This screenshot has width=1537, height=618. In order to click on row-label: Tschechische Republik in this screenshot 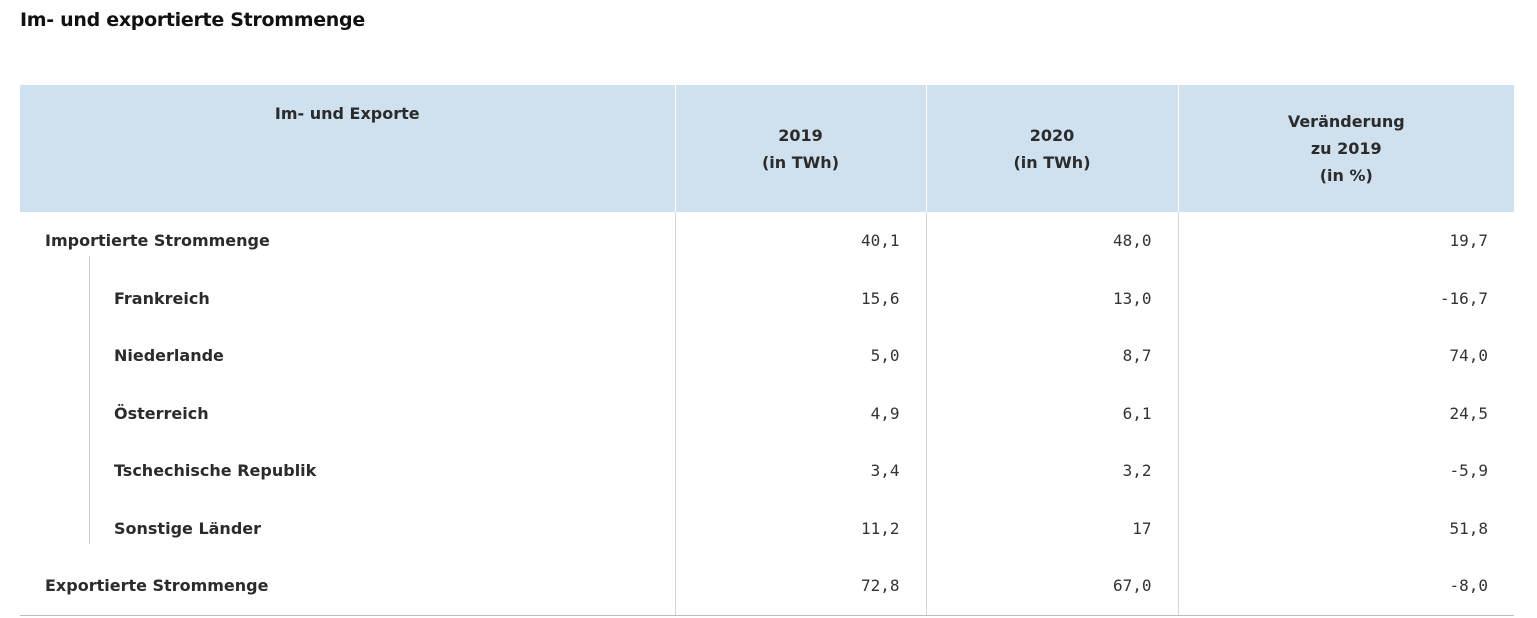, I will do `click(215, 471)`.